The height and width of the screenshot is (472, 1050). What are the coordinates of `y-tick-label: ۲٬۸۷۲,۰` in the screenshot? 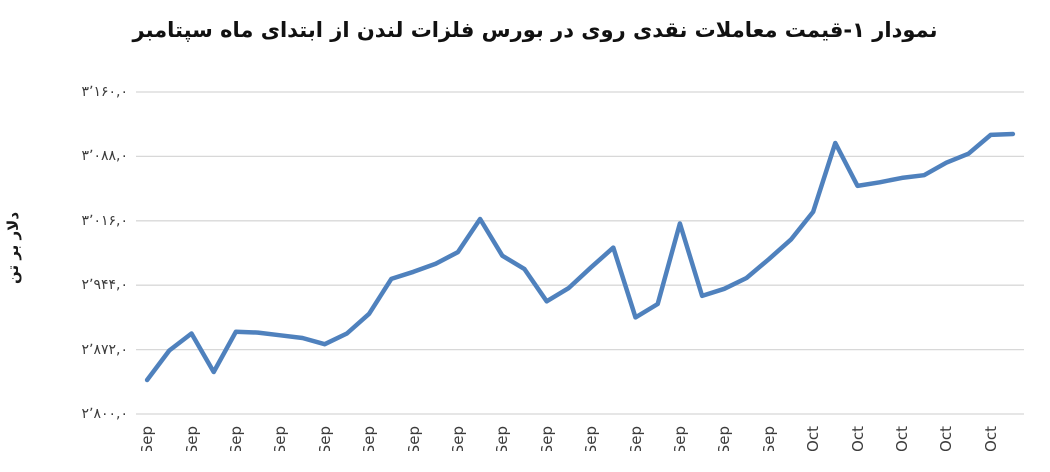 It's located at (104, 349).